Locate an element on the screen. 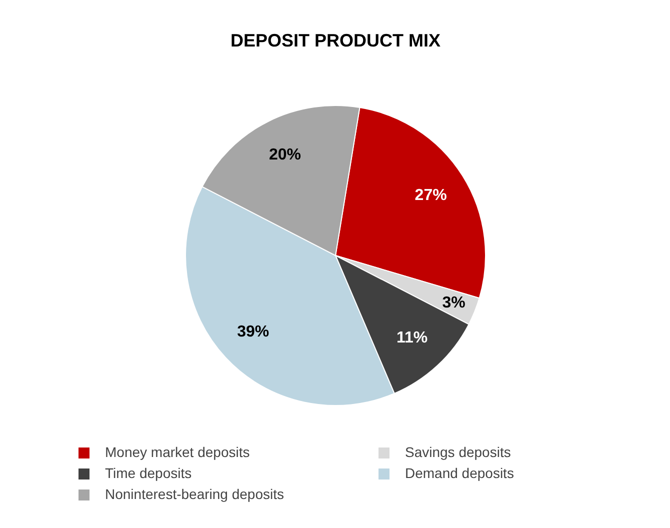  legend-label: Time deposits is located at coordinates (149, 473).